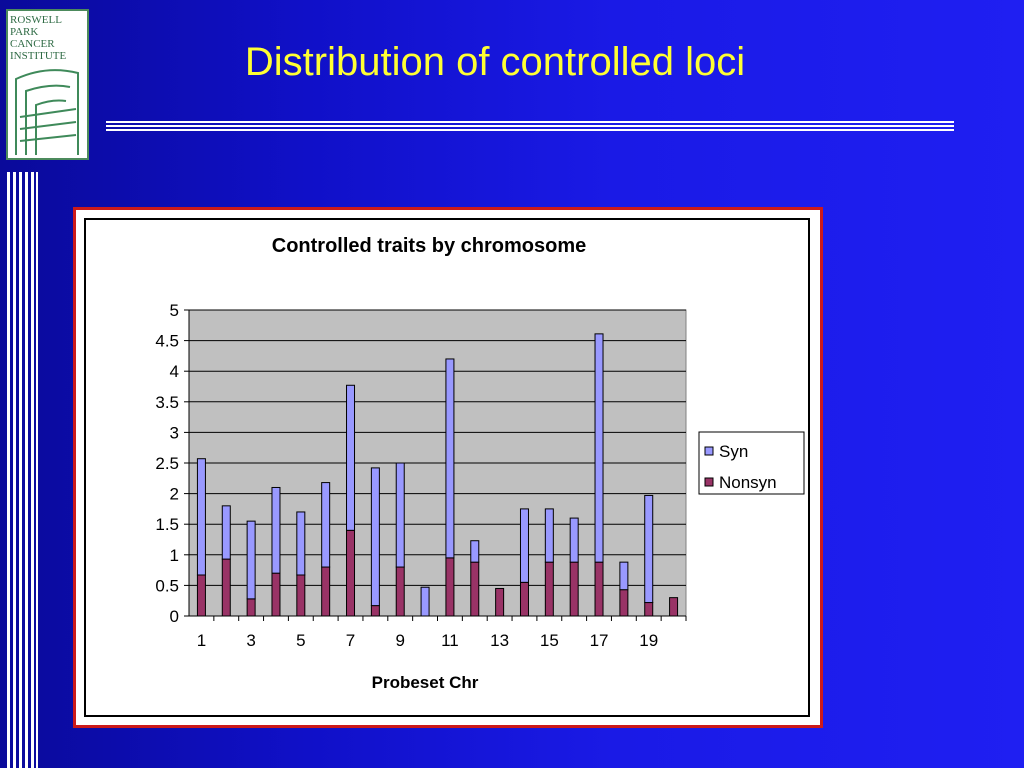  Describe the element at coordinates (425, 682) in the screenshot. I see `x-axis-label: Probeset Chr` at that location.